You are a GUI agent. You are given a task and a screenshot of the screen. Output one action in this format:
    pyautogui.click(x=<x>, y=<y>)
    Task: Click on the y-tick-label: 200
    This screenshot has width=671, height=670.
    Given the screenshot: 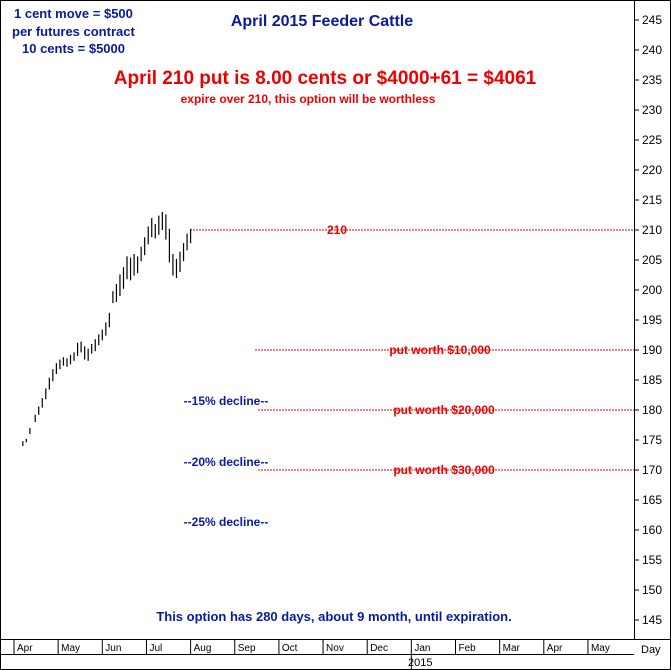 What is the action you would take?
    pyautogui.click(x=652, y=290)
    